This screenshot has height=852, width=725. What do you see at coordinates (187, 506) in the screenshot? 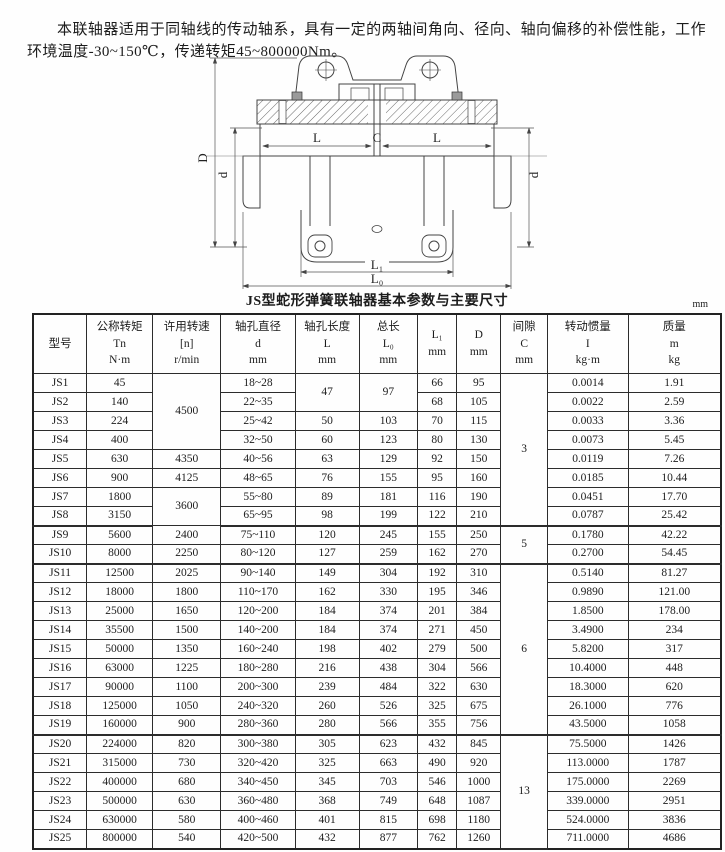
I see `table-cell: 3600` at bounding box center [187, 506].